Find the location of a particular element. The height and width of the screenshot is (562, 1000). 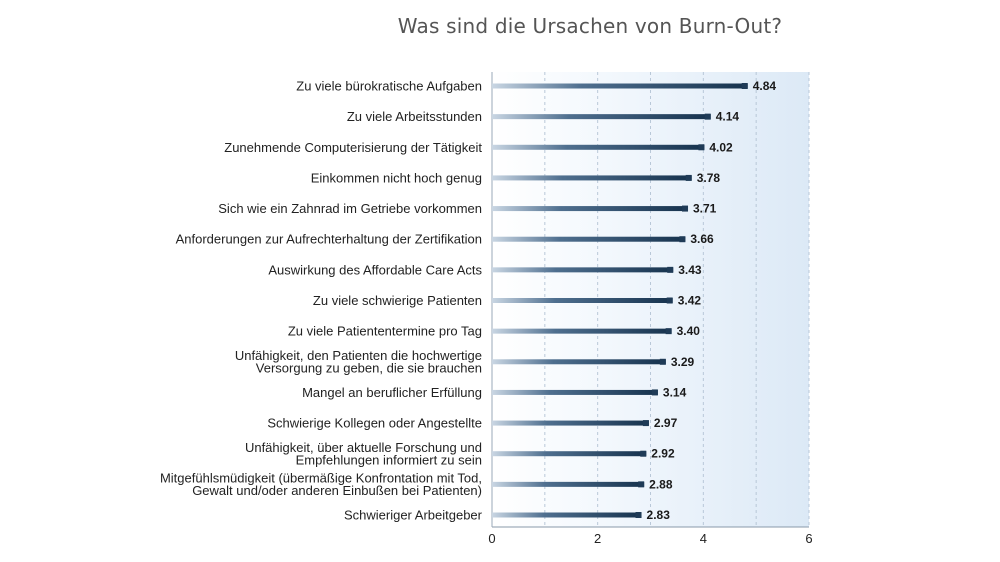

value-label: 2.83 is located at coordinates (659, 515).